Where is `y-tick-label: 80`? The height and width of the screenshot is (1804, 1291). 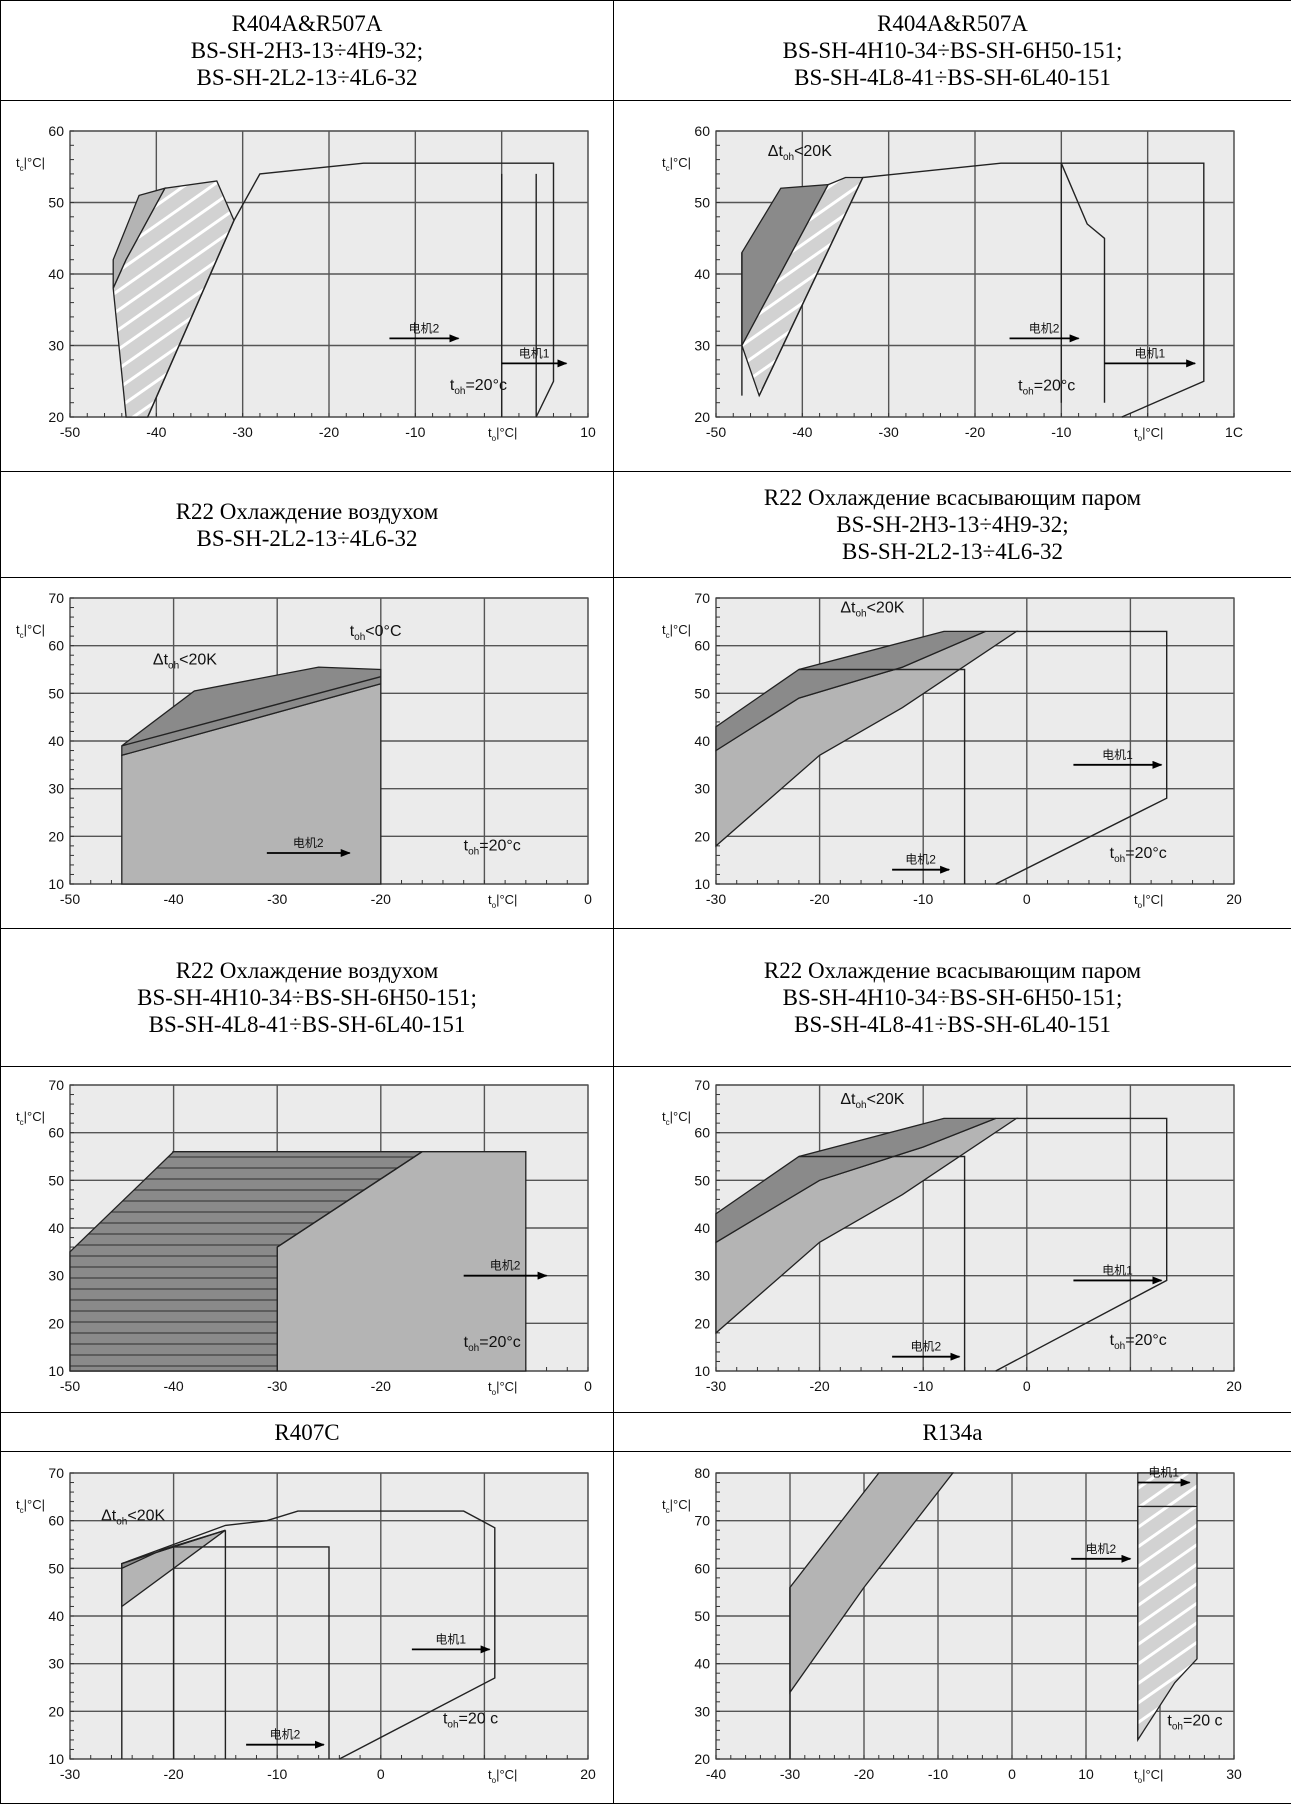 y-tick-label: 80 is located at coordinates (702, 1473).